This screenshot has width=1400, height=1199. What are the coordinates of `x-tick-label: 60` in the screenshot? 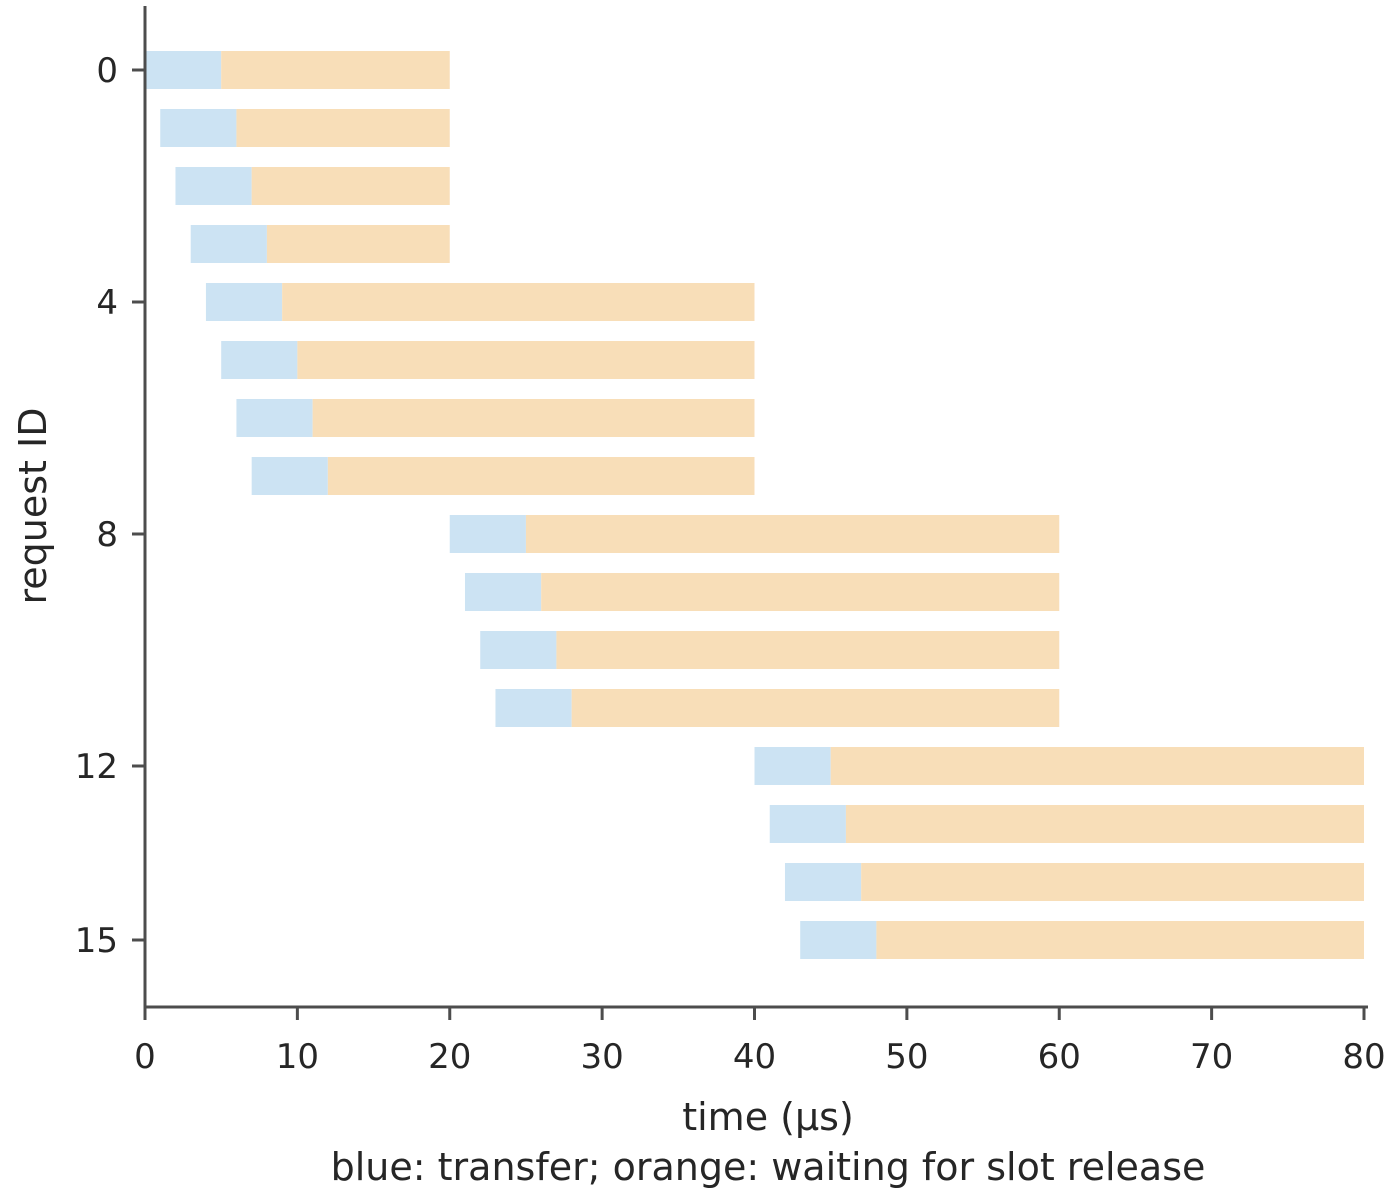 It's located at (1059, 1057).